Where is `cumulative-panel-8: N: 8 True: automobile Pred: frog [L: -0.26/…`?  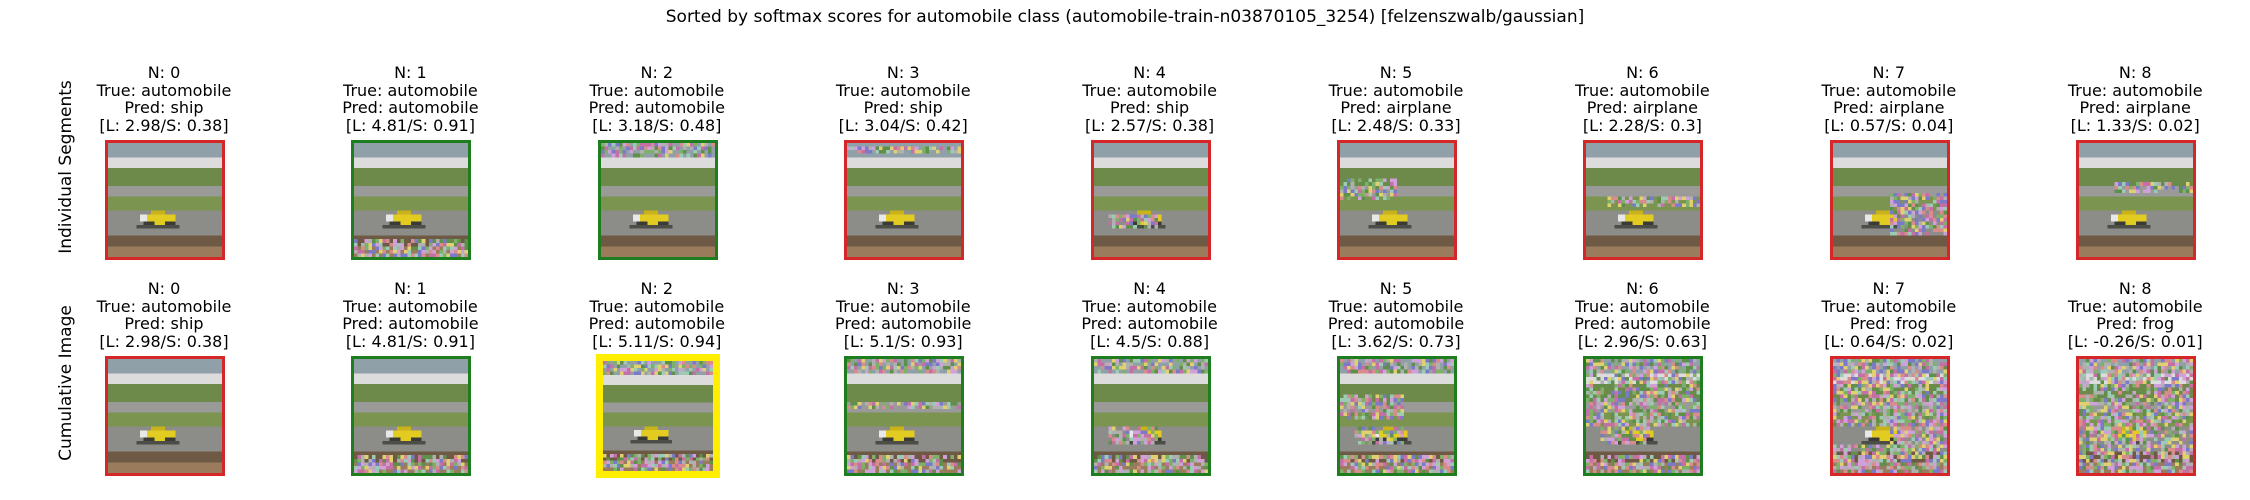
cumulative-panel-8: N: 8 True: automobile Pred: frog [L: -0.26/… is located at coordinates (2132, 382).